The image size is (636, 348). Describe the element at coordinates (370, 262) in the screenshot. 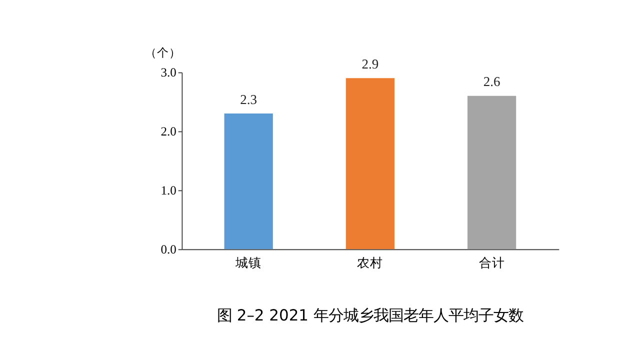

I see `x-tick-label: 农村` at that location.